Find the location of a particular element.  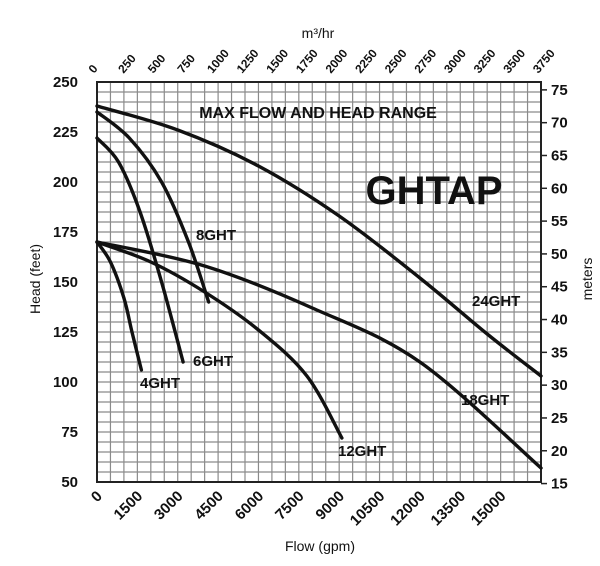

x-tick-label: 13500 is located at coordinates (449, 509).